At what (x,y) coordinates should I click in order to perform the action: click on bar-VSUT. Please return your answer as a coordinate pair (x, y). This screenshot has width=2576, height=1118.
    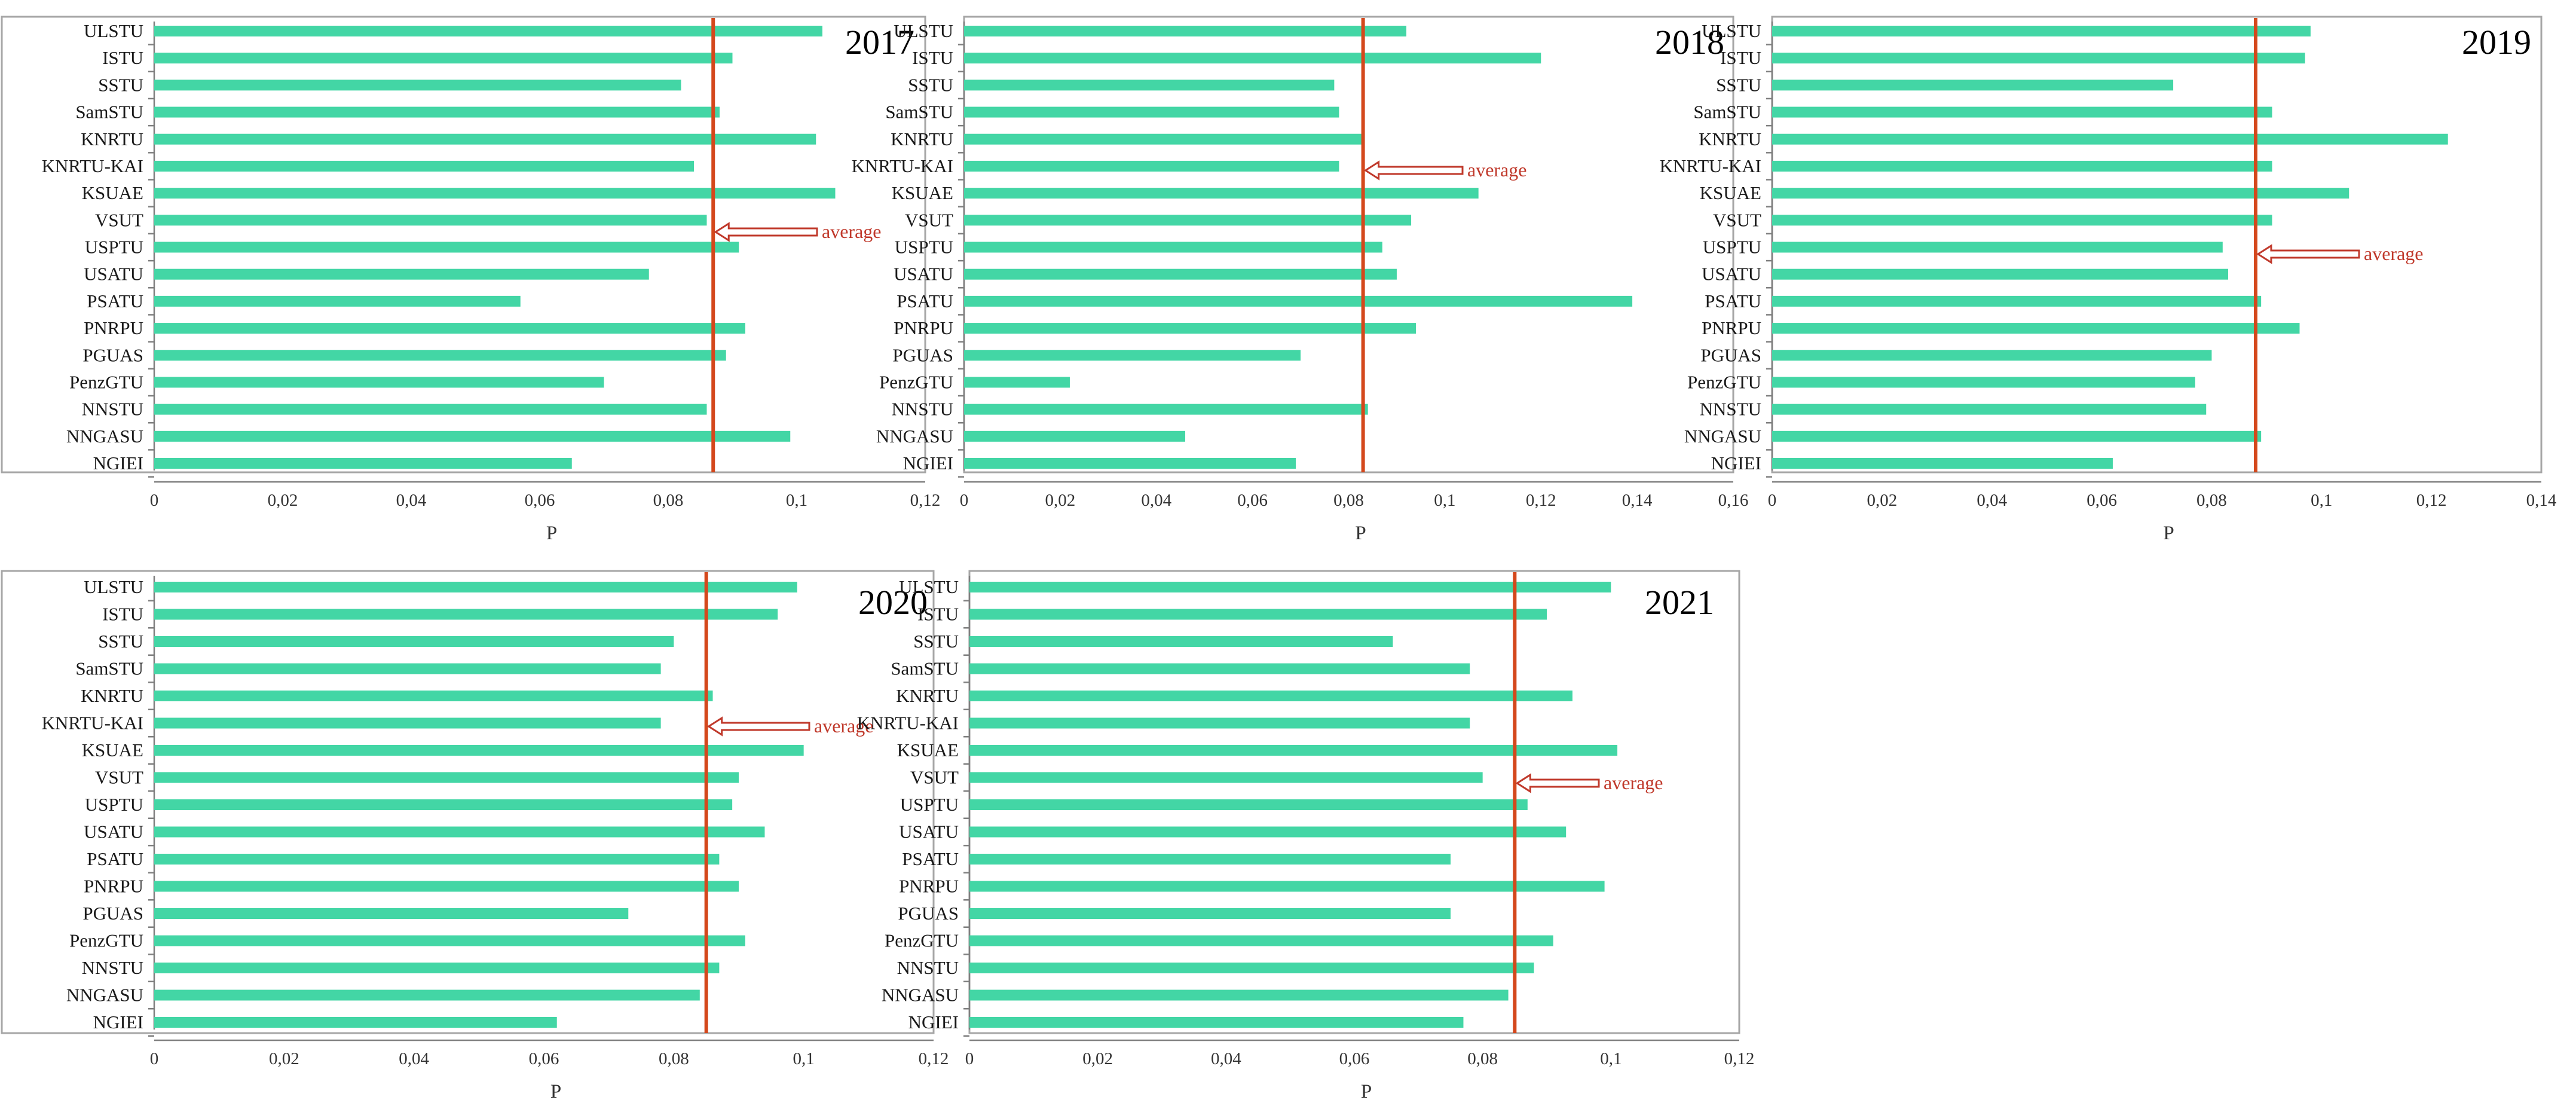
    Looking at the image, I should click on (1226, 777).